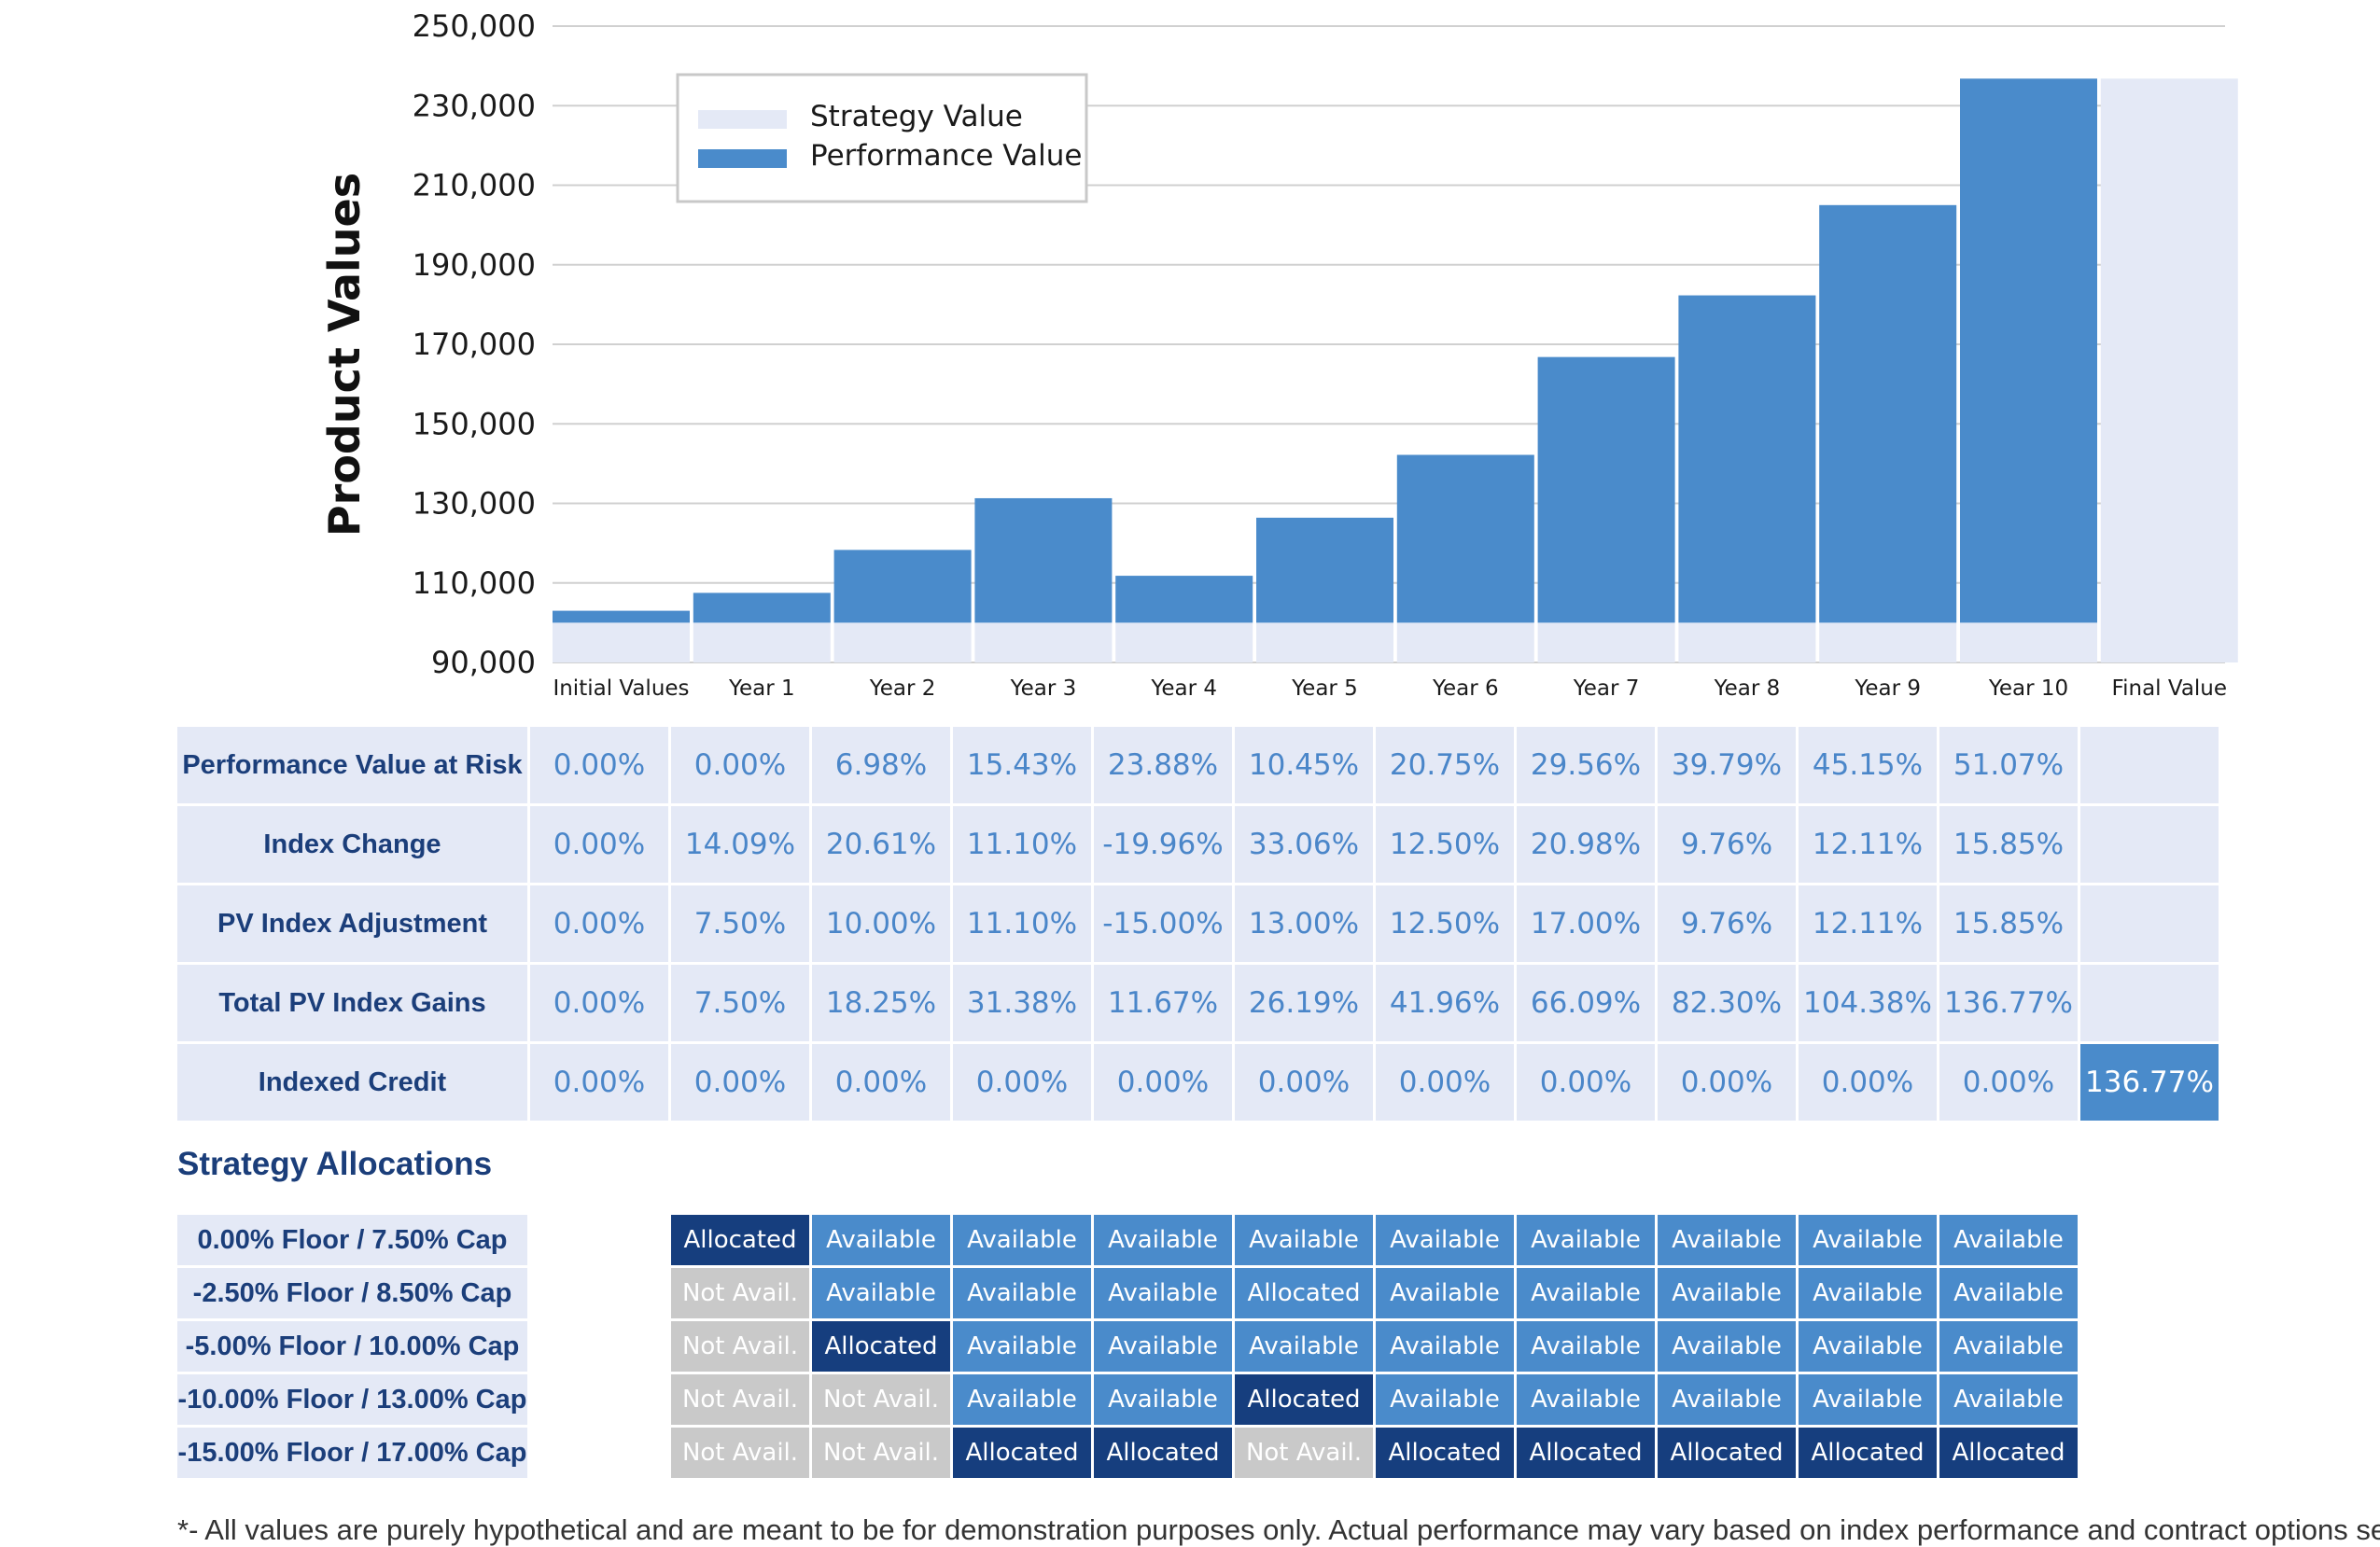  I want to click on metrics-cell: 9.76%, so click(1727, 923).